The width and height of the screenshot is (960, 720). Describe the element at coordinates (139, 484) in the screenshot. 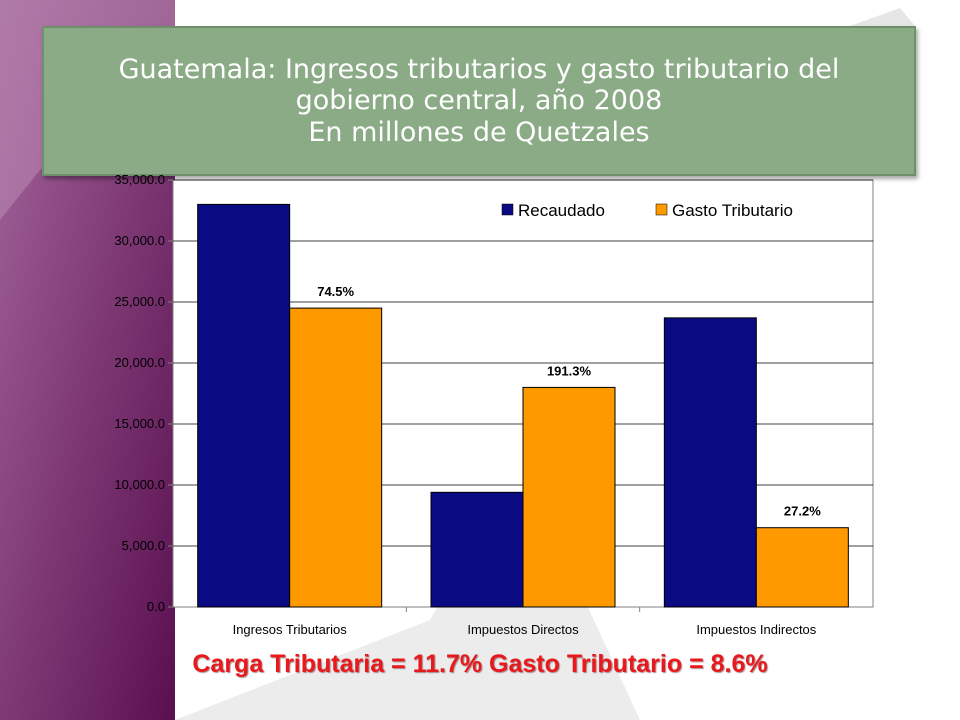

I see `y-tick-label: 10,000.0` at that location.